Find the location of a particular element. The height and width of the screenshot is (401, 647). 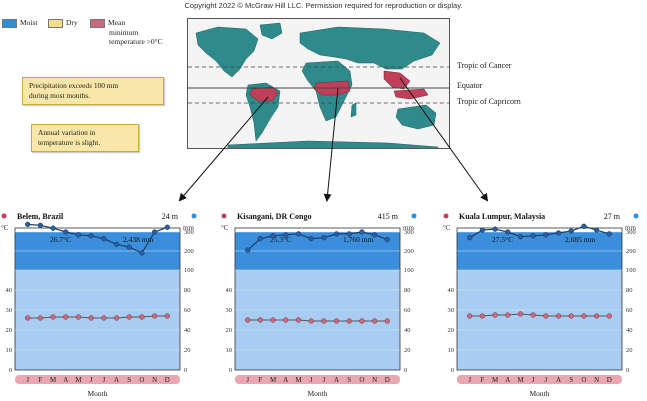

y-axis-unit-left: °C is located at coordinates (225, 228).